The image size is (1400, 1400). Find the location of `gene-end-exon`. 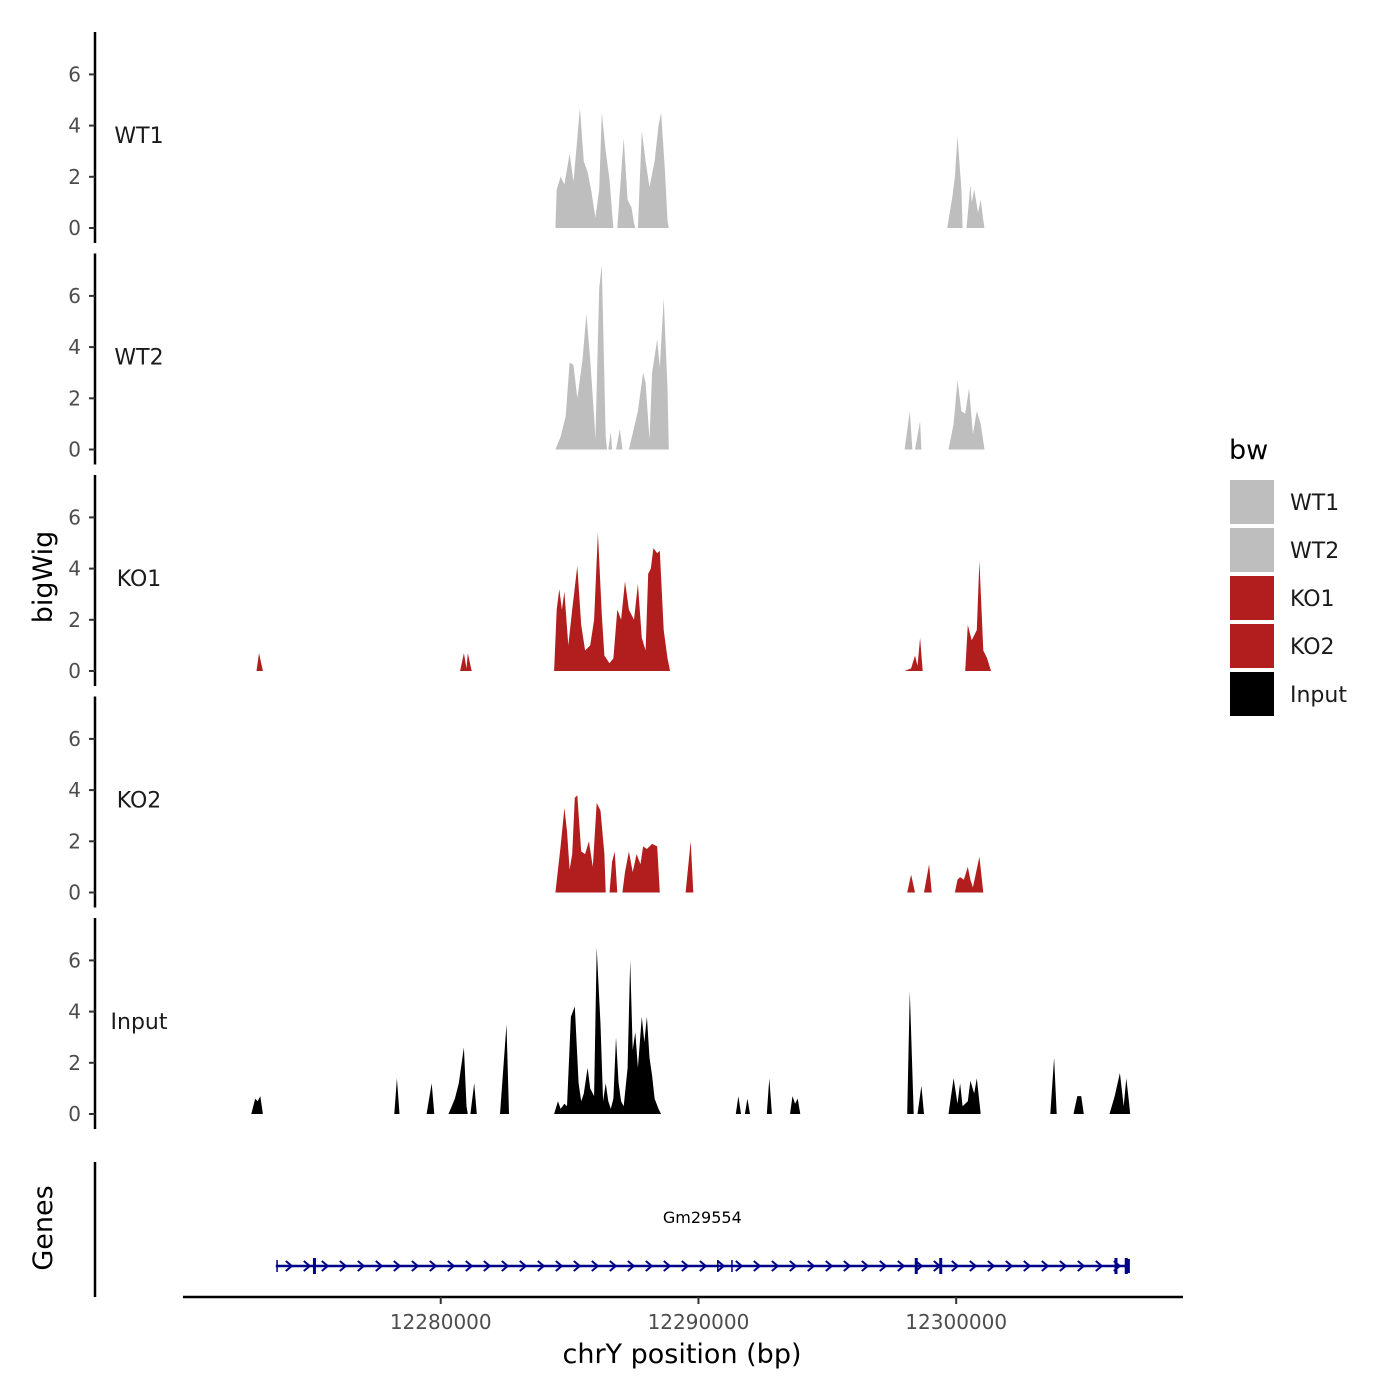

gene-end-exon is located at coordinates (1127, 1266).